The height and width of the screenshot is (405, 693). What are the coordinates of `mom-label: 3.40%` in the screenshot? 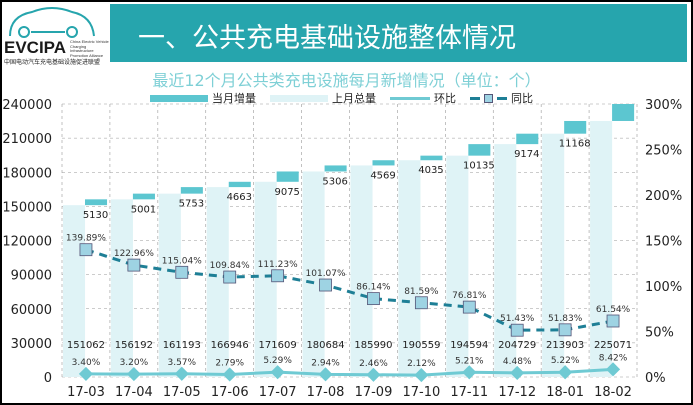 It's located at (86, 363).